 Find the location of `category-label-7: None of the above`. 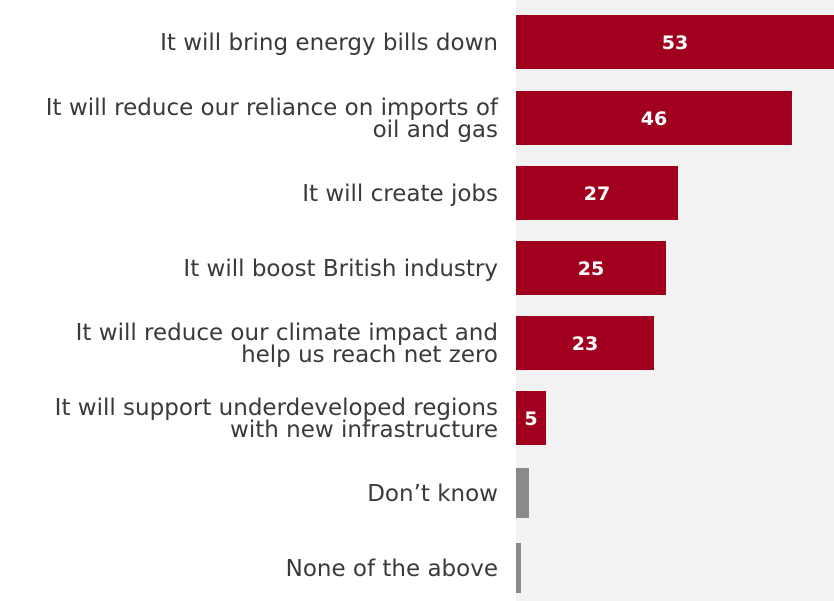

category-label-7: None of the above is located at coordinates (392, 569).